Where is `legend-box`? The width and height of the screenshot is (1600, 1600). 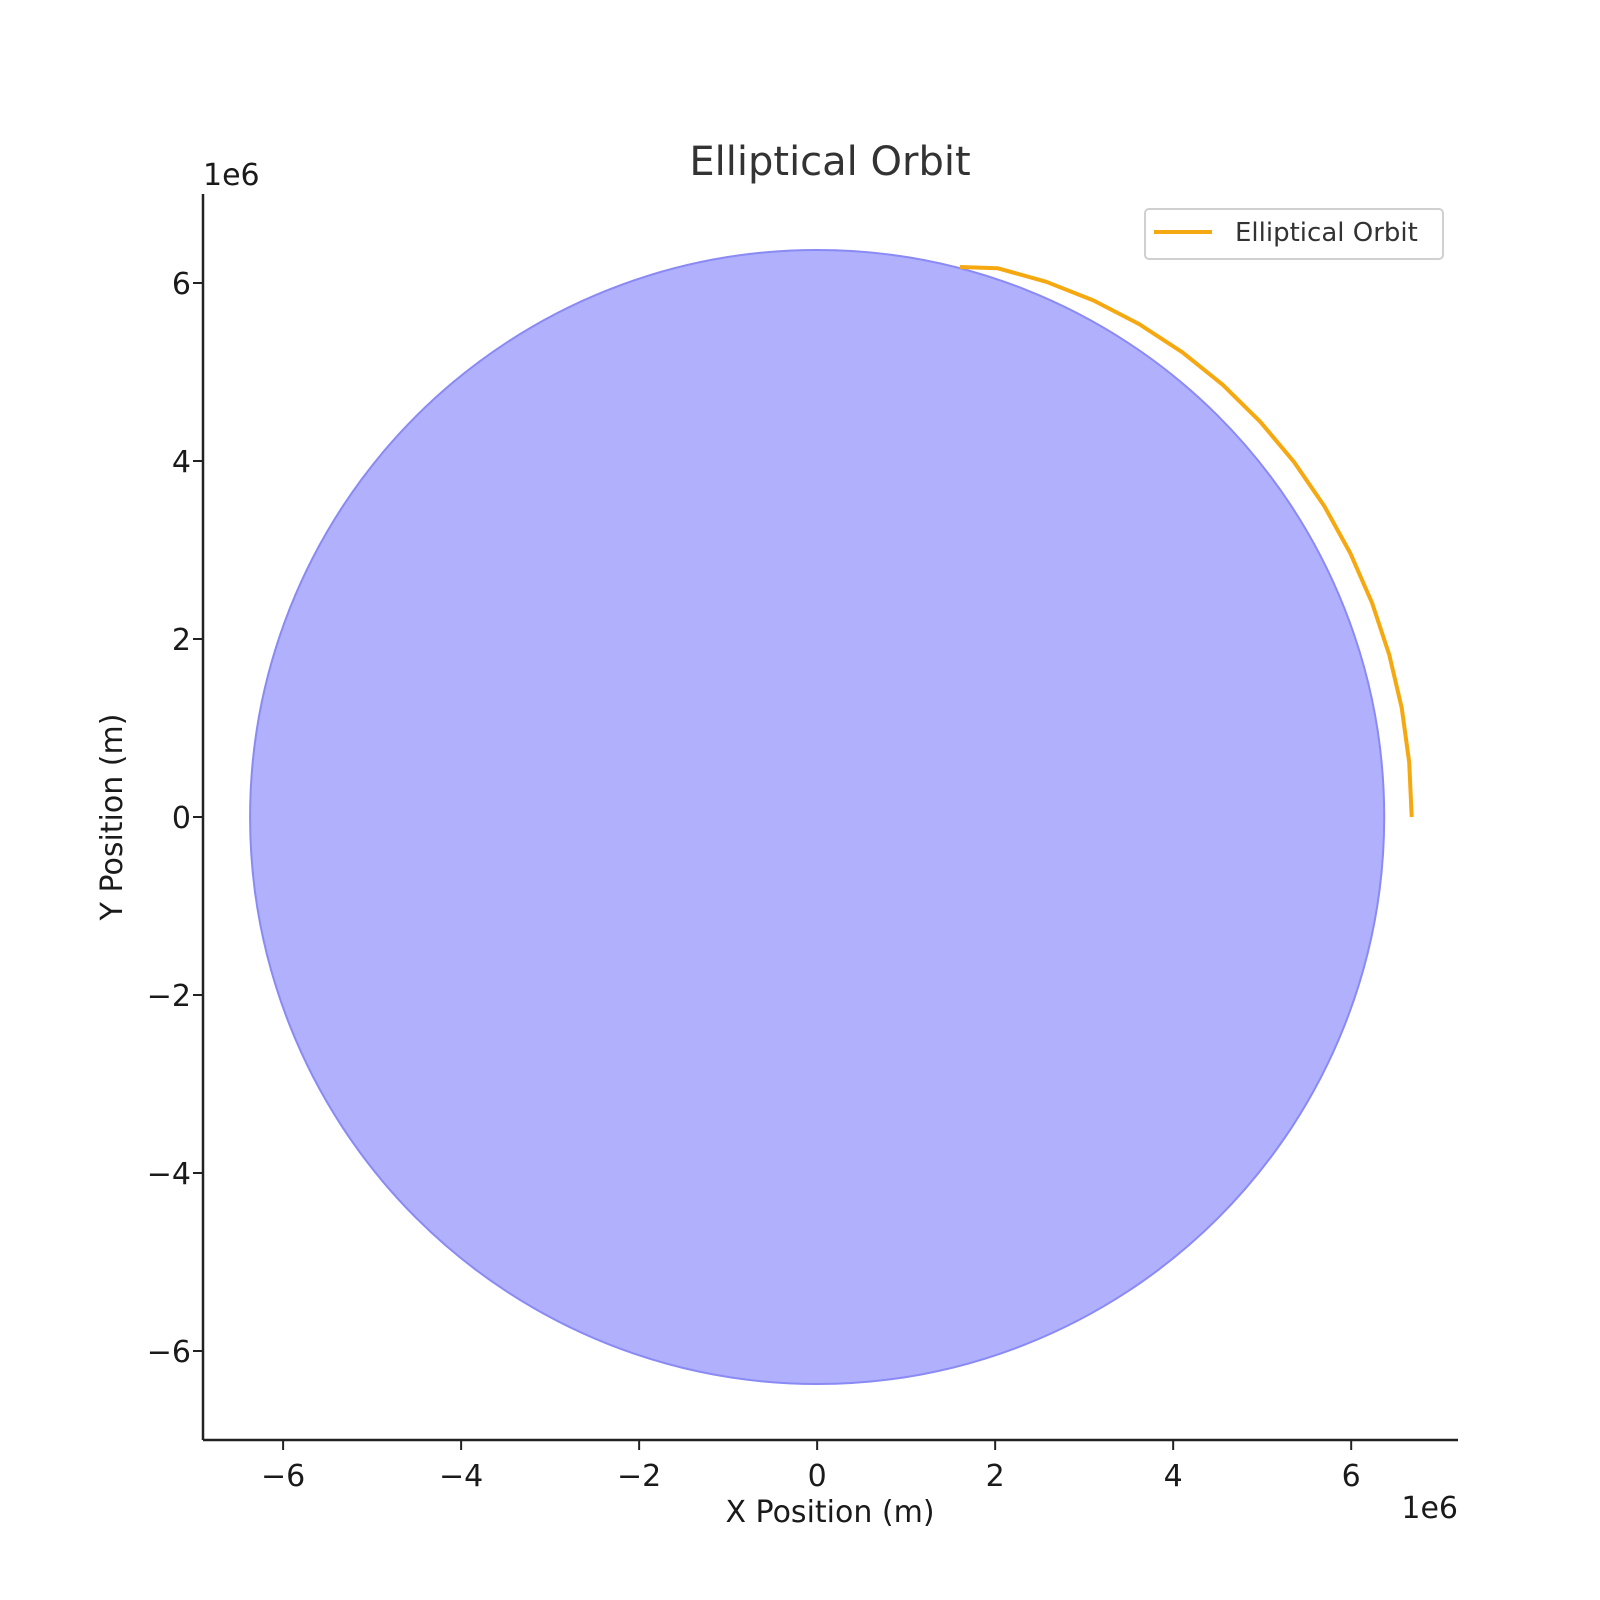
legend-box is located at coordinates (1294, 234).